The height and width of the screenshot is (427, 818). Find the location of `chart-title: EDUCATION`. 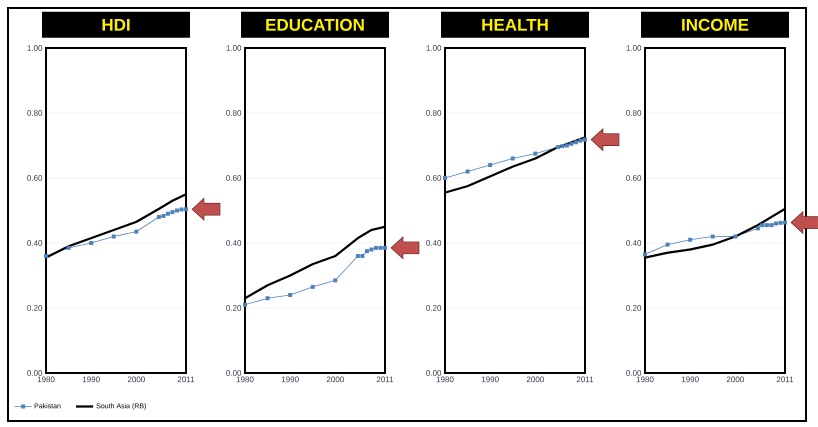

chart-title: EDUCATION is located at coordinates (315, 24).